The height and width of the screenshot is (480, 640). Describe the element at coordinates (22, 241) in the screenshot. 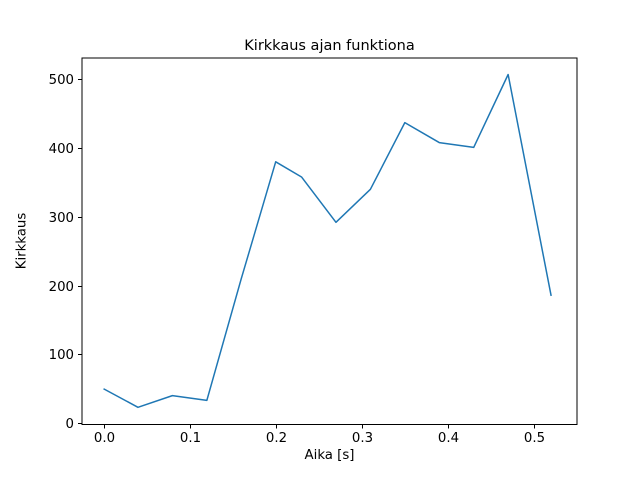

I see `y-axis-label: Kirkkaus` at that location.